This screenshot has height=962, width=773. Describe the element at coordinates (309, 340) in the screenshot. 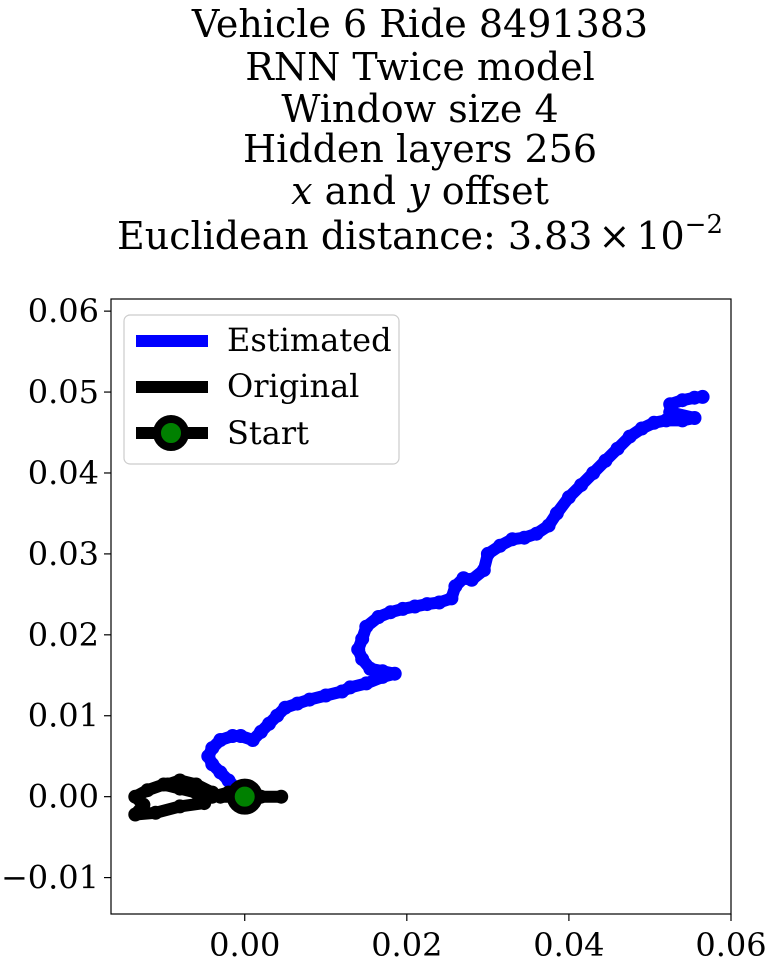

I see `legend-estimated-label: Estimated` at that location.